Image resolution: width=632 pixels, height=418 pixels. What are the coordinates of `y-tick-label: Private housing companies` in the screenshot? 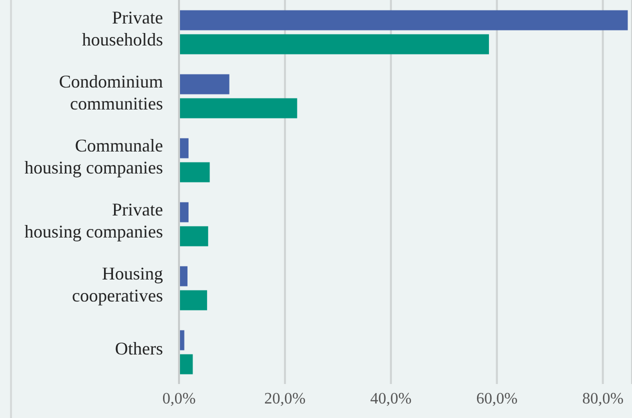 It's located at (93, 220).